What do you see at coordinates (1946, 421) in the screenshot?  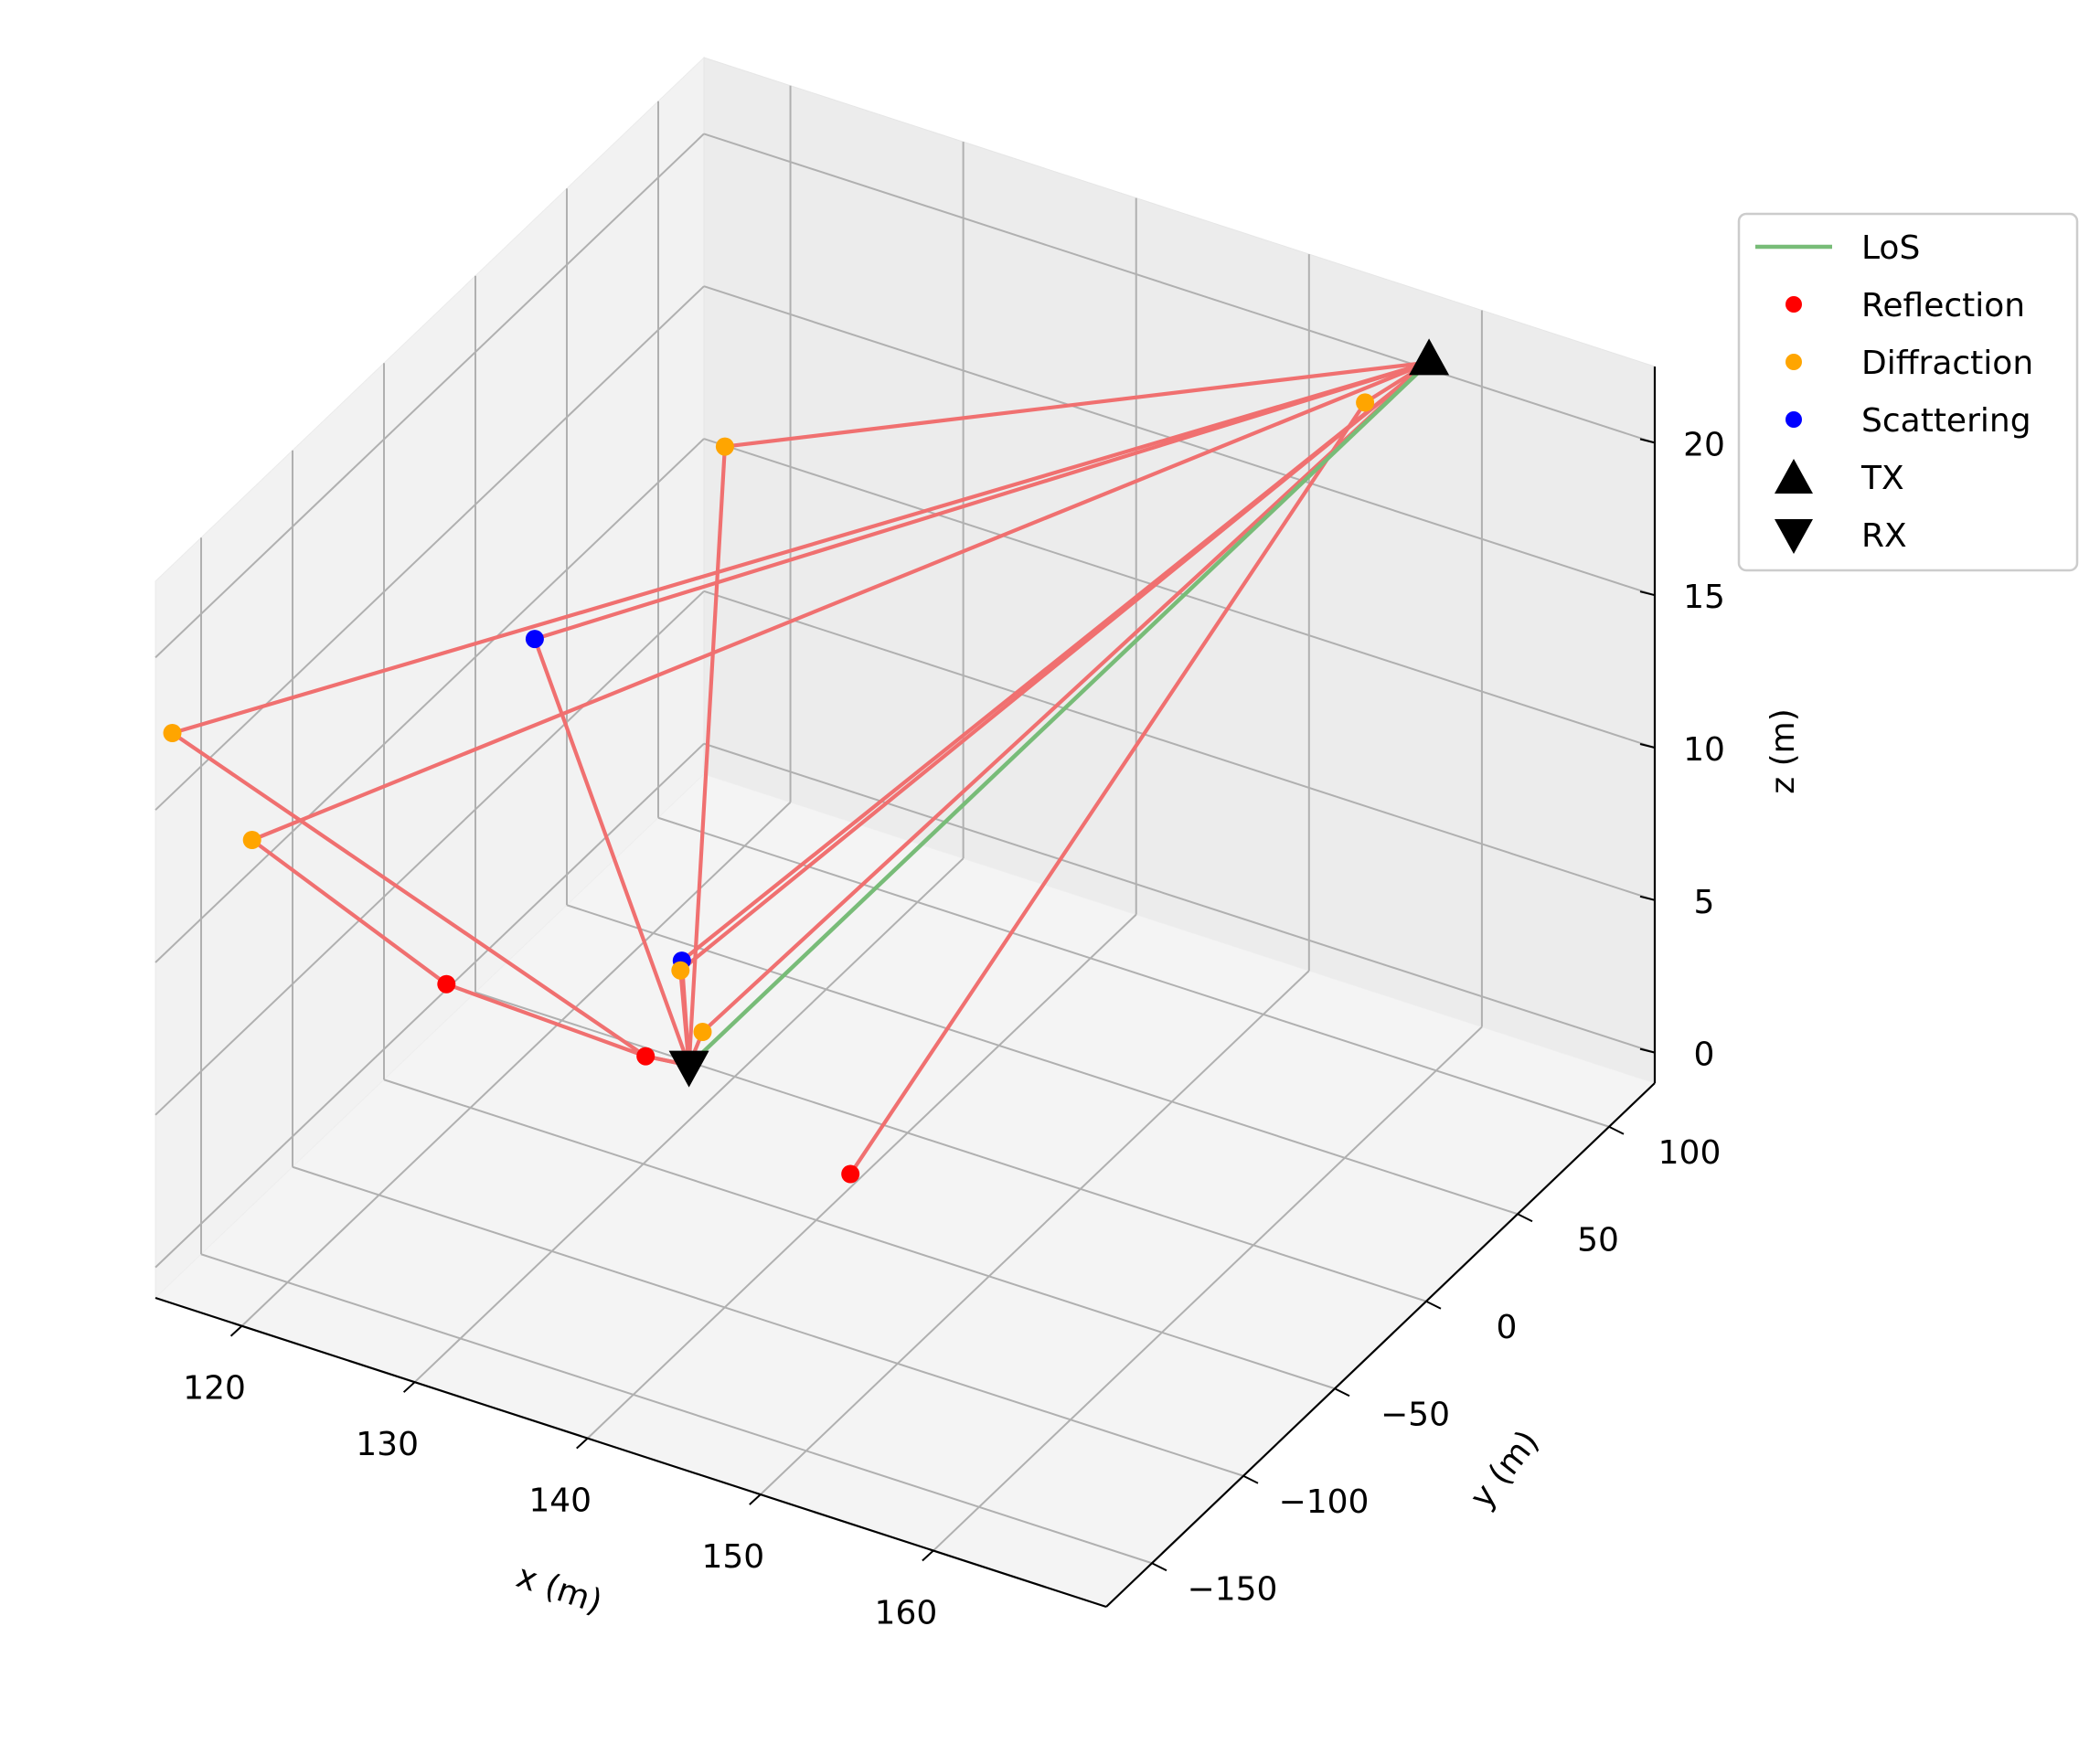 I see `legend-label-scattering: Scattering` at bounding box center [1946, 421].